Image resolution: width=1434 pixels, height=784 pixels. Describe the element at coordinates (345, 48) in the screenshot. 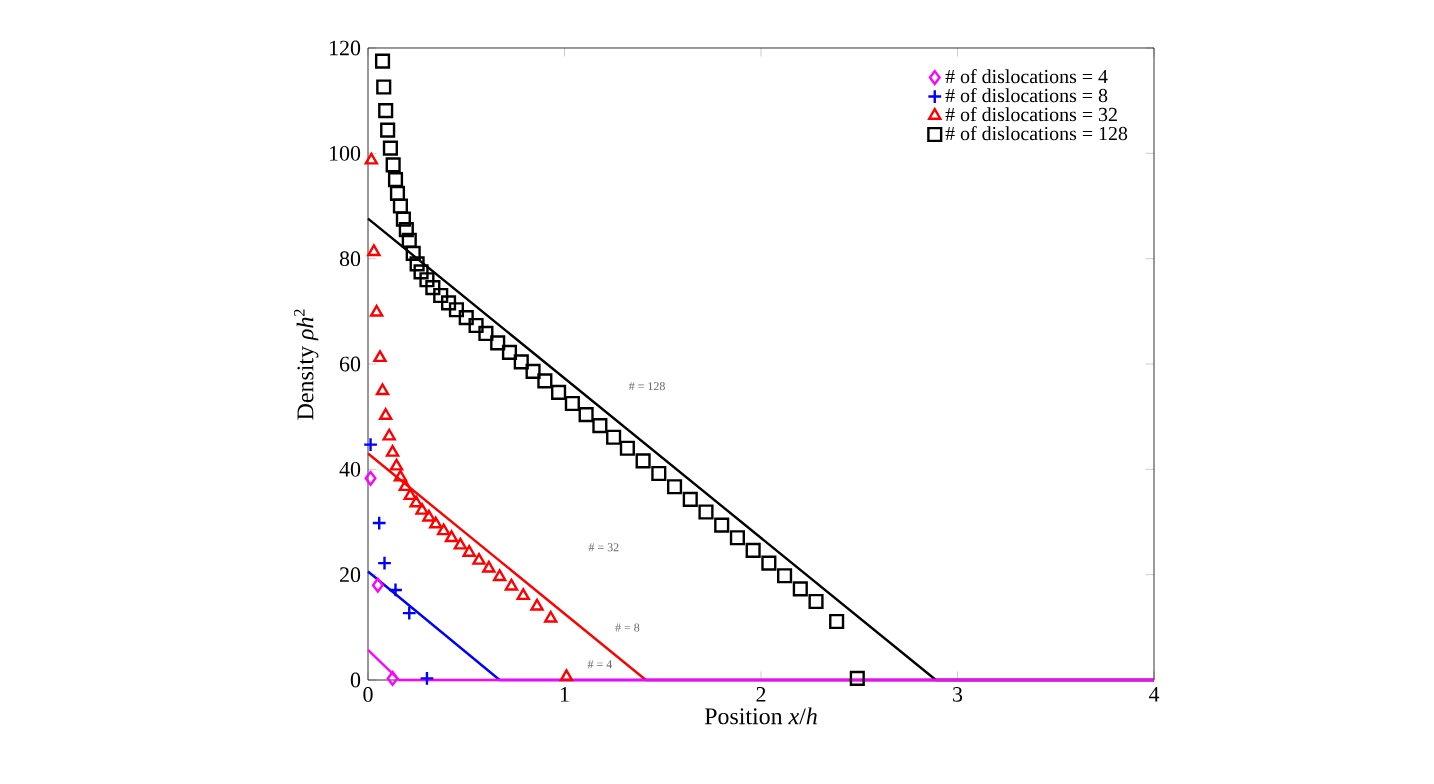

I see `y-tick-label: 120` at that location.